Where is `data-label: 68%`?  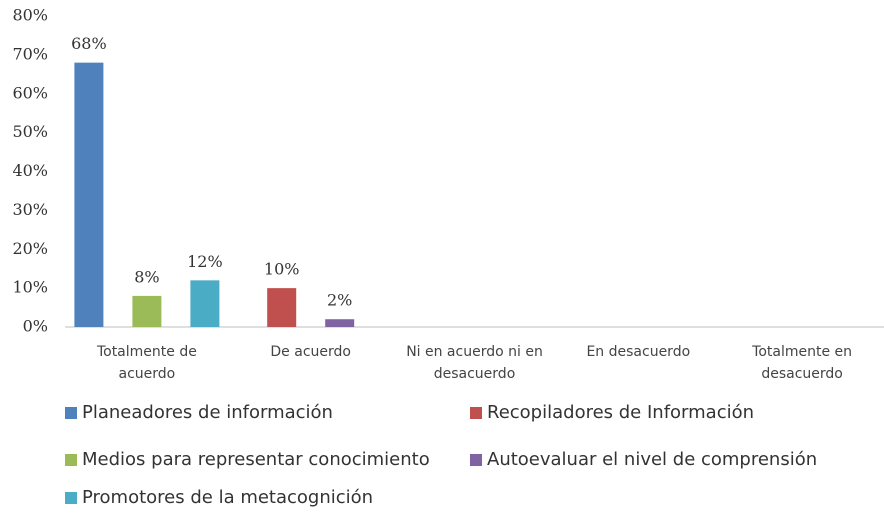
data-label: 68% is located at coordinates (89, 43).